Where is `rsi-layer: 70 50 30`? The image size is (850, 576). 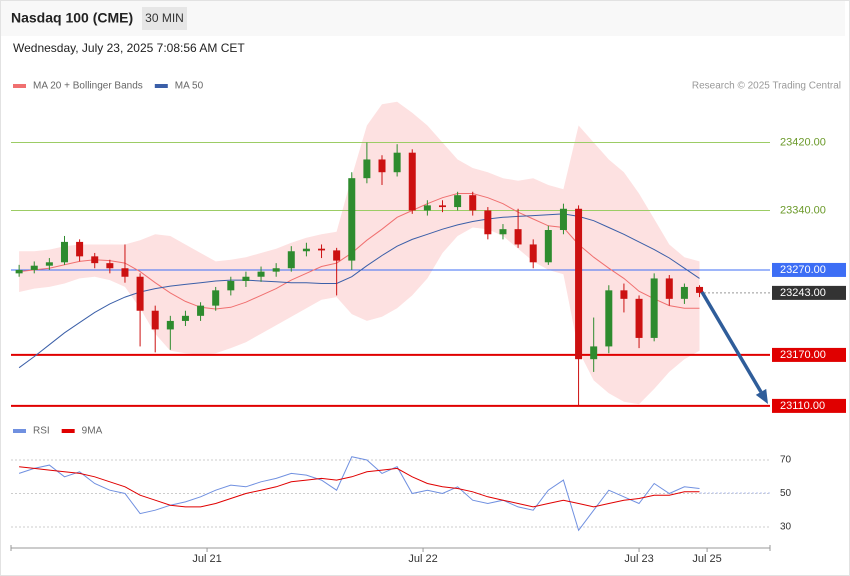 rsi-layer: 70 50 30 is located at coordinates (401, 494).